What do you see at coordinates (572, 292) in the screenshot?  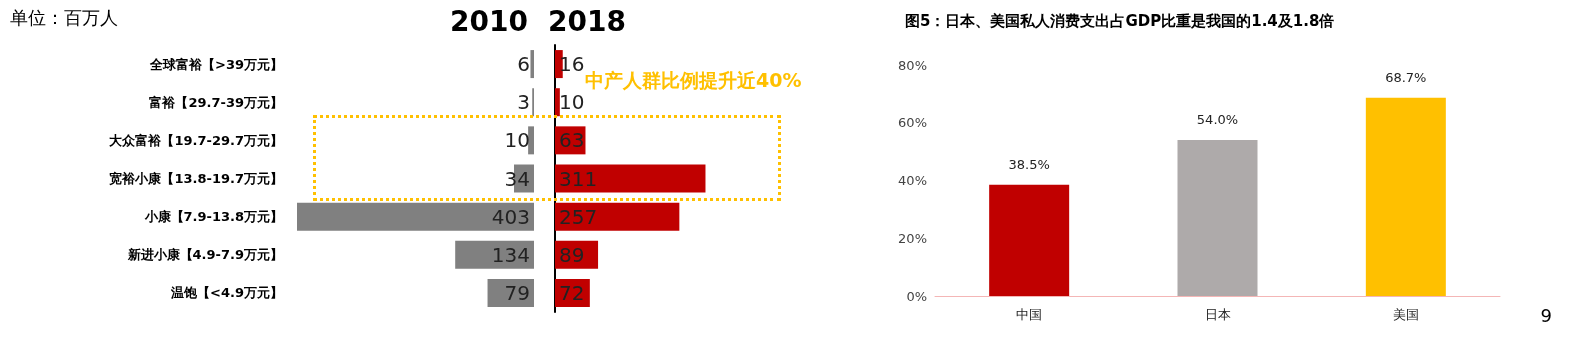 I see `data-label: 72` at bounding box center [572, 292].